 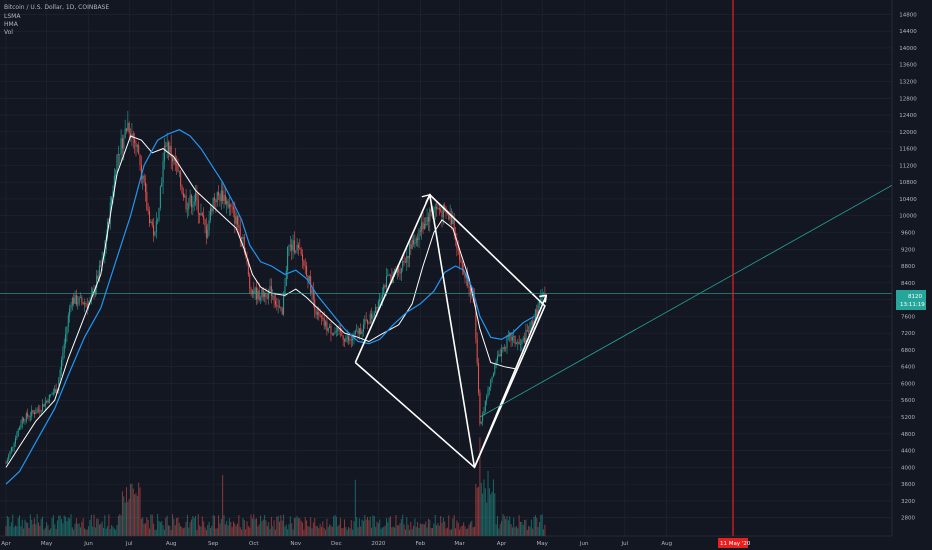 What do you see at coordinates (459, 544) in the screenshot?
I see `time-tick-label: Mar` at bounding box center [459, 544].